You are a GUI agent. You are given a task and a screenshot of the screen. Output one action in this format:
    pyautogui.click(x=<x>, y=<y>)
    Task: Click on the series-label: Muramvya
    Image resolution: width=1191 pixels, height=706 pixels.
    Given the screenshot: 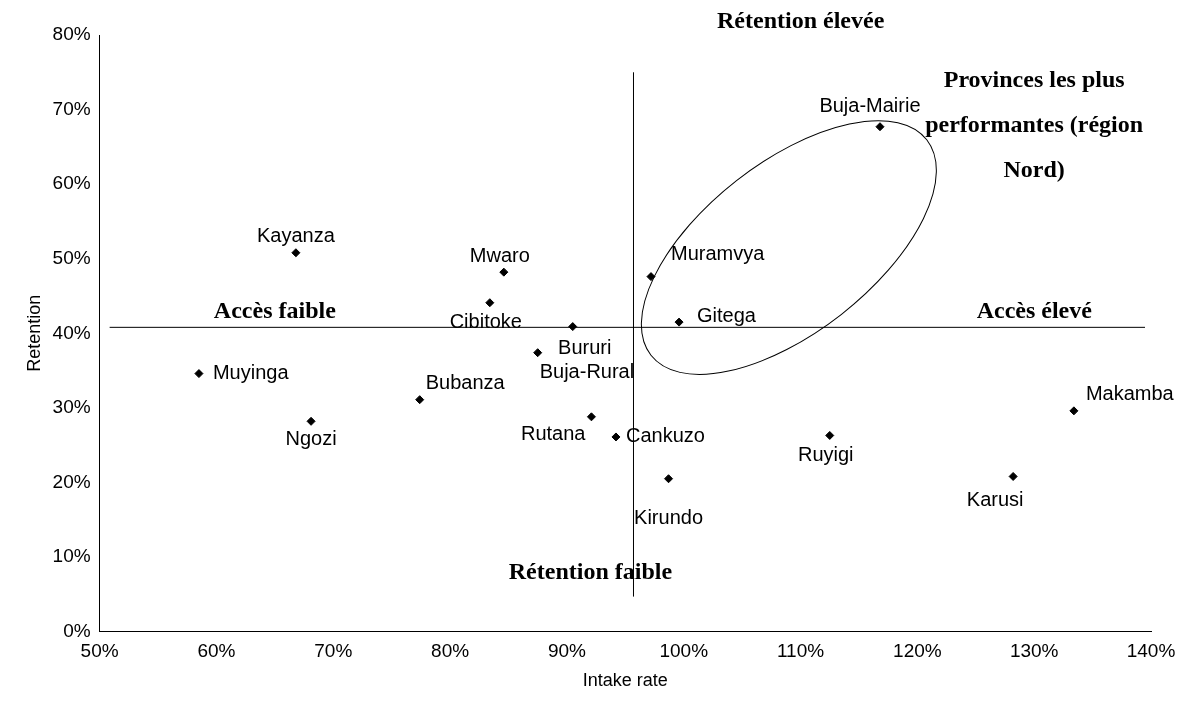 What is the action you would take?
    pyautogui.click(x=718, y=253)
    